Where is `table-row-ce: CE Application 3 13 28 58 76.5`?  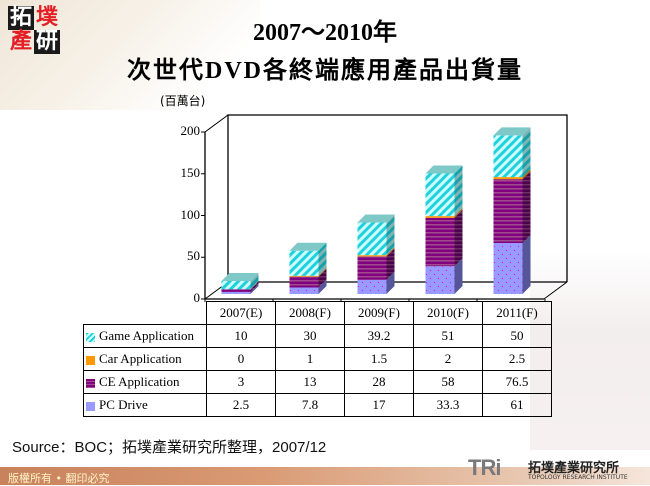 table-row-ce: CE Application 3 13 28 58 76.5 is located at coordinates (317, 382).